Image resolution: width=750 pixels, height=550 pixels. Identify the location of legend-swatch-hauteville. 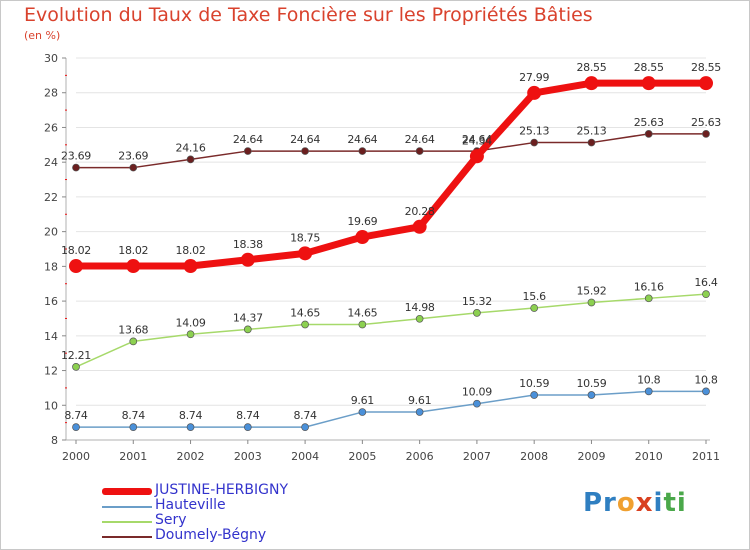
(127, 507).